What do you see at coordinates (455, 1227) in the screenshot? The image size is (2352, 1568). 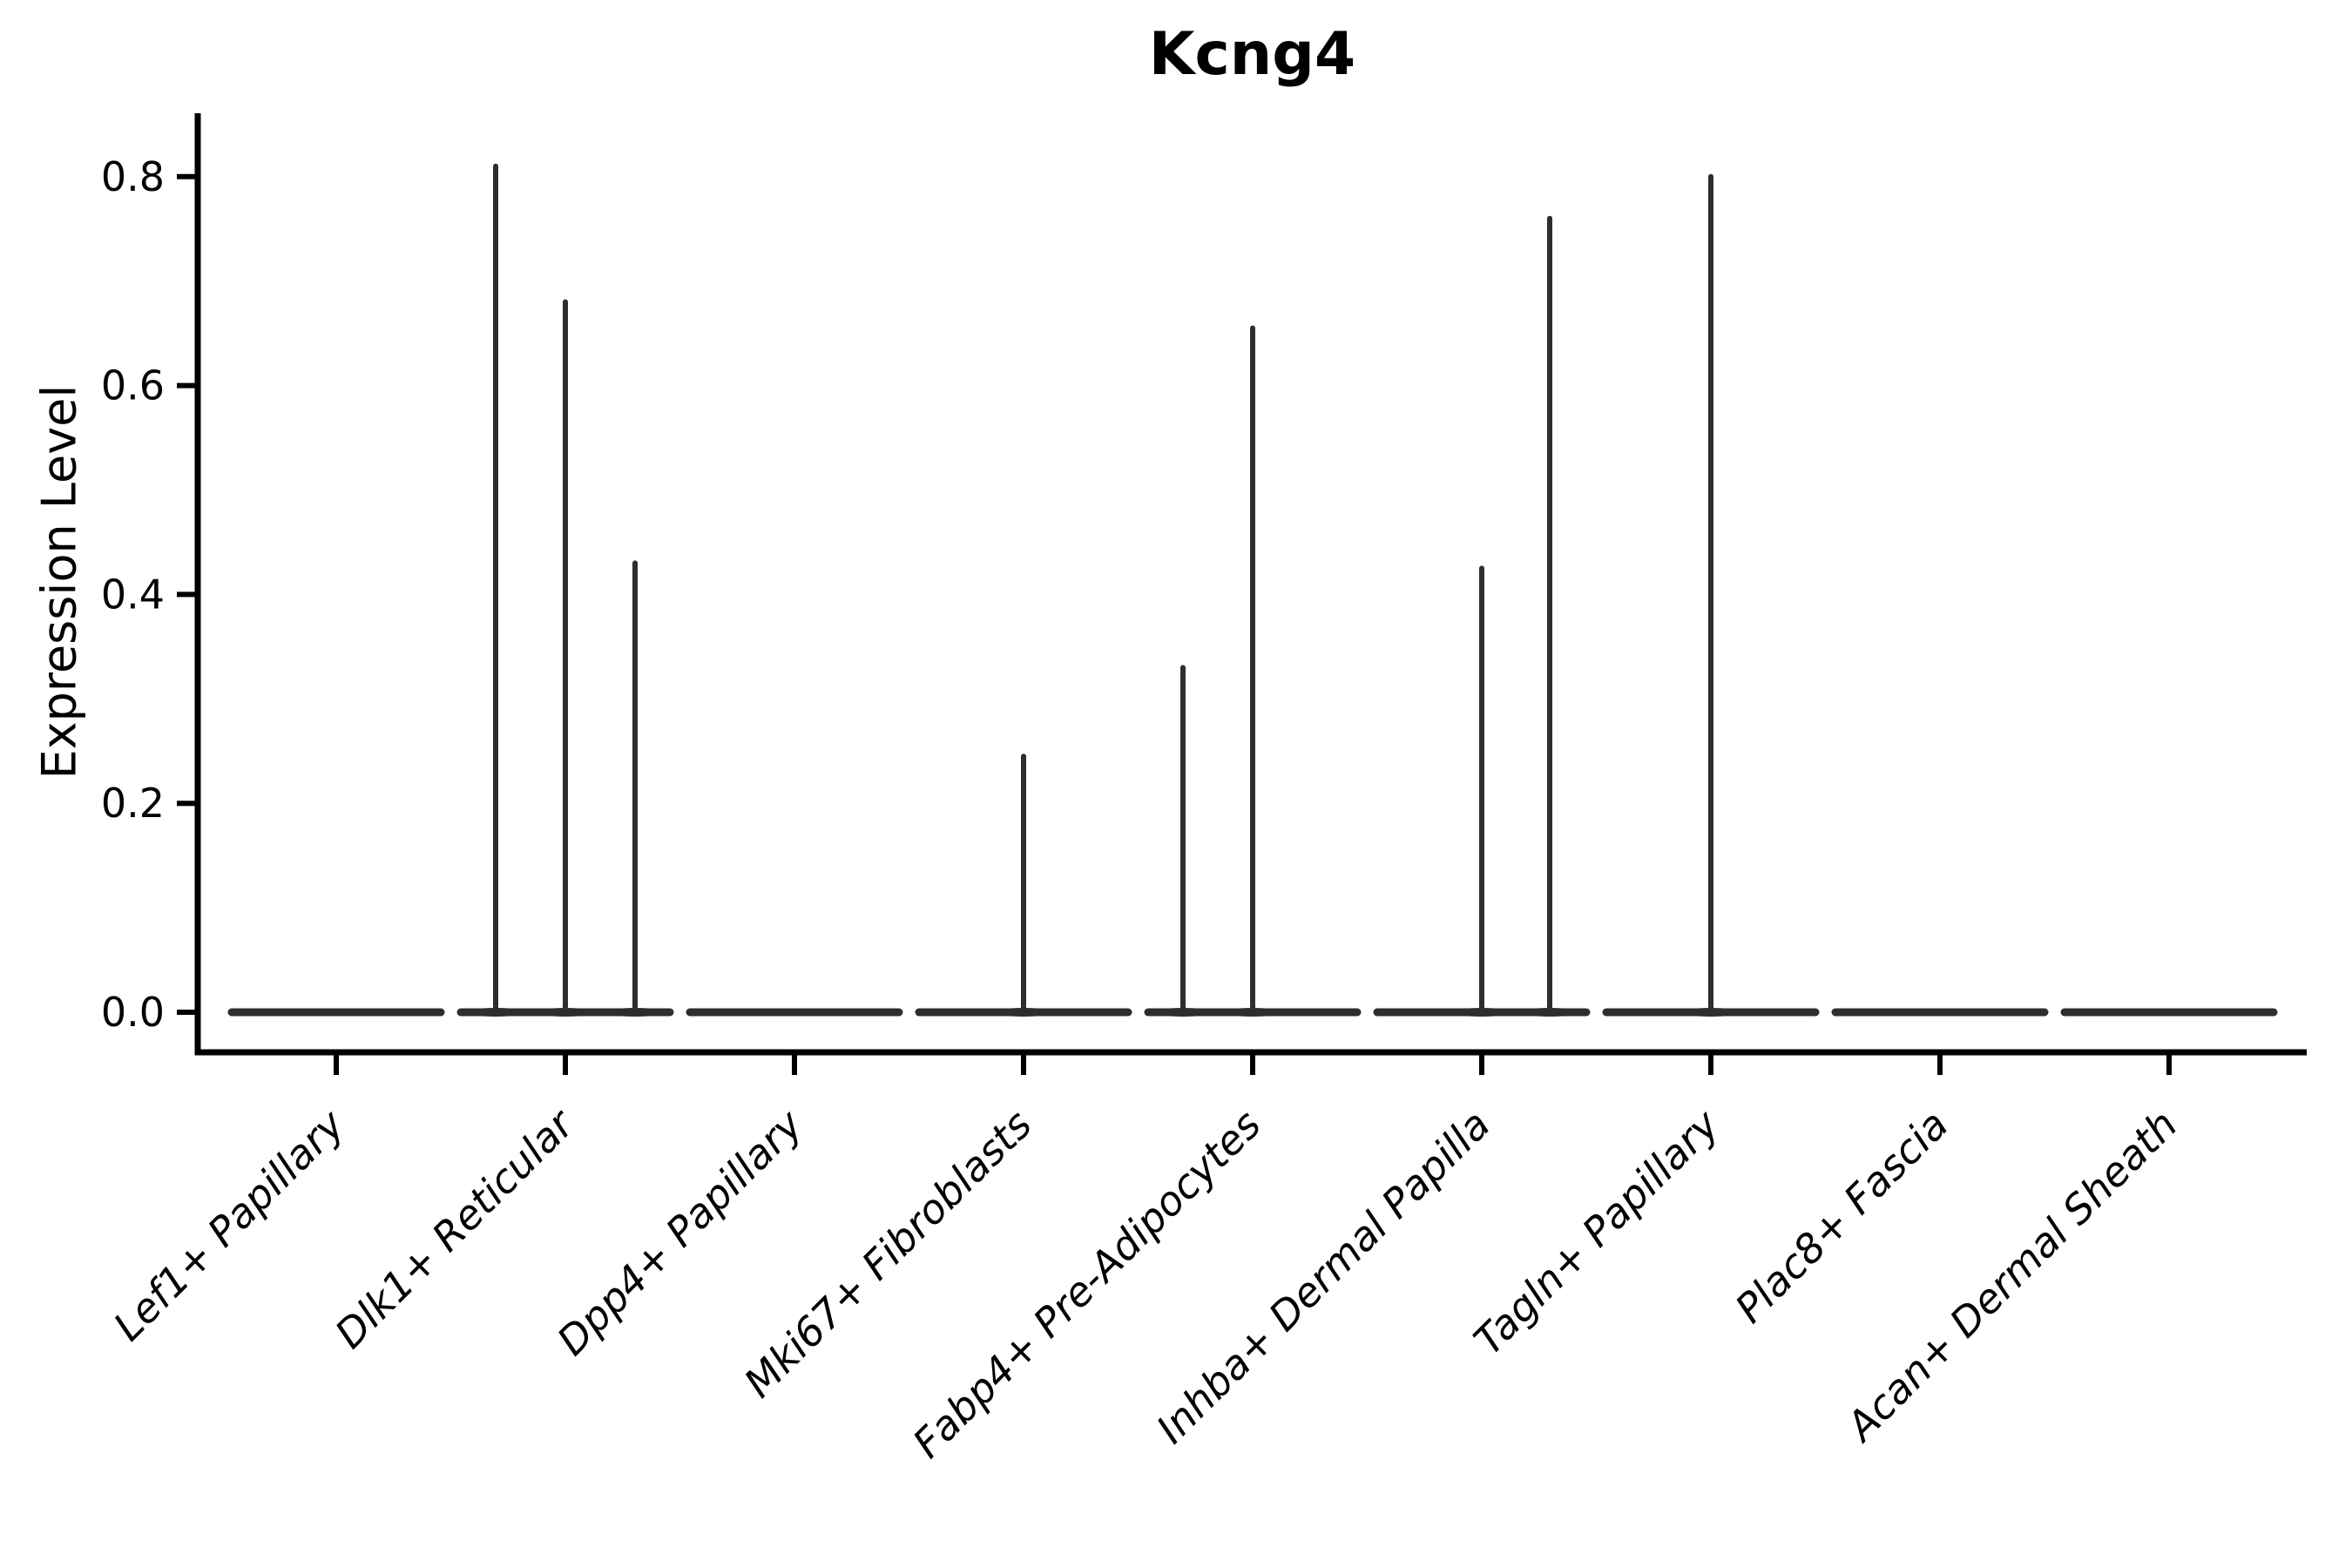 I see `x-tick-label: Dlk1+ Reticular` at bounding box center [455, 1227].